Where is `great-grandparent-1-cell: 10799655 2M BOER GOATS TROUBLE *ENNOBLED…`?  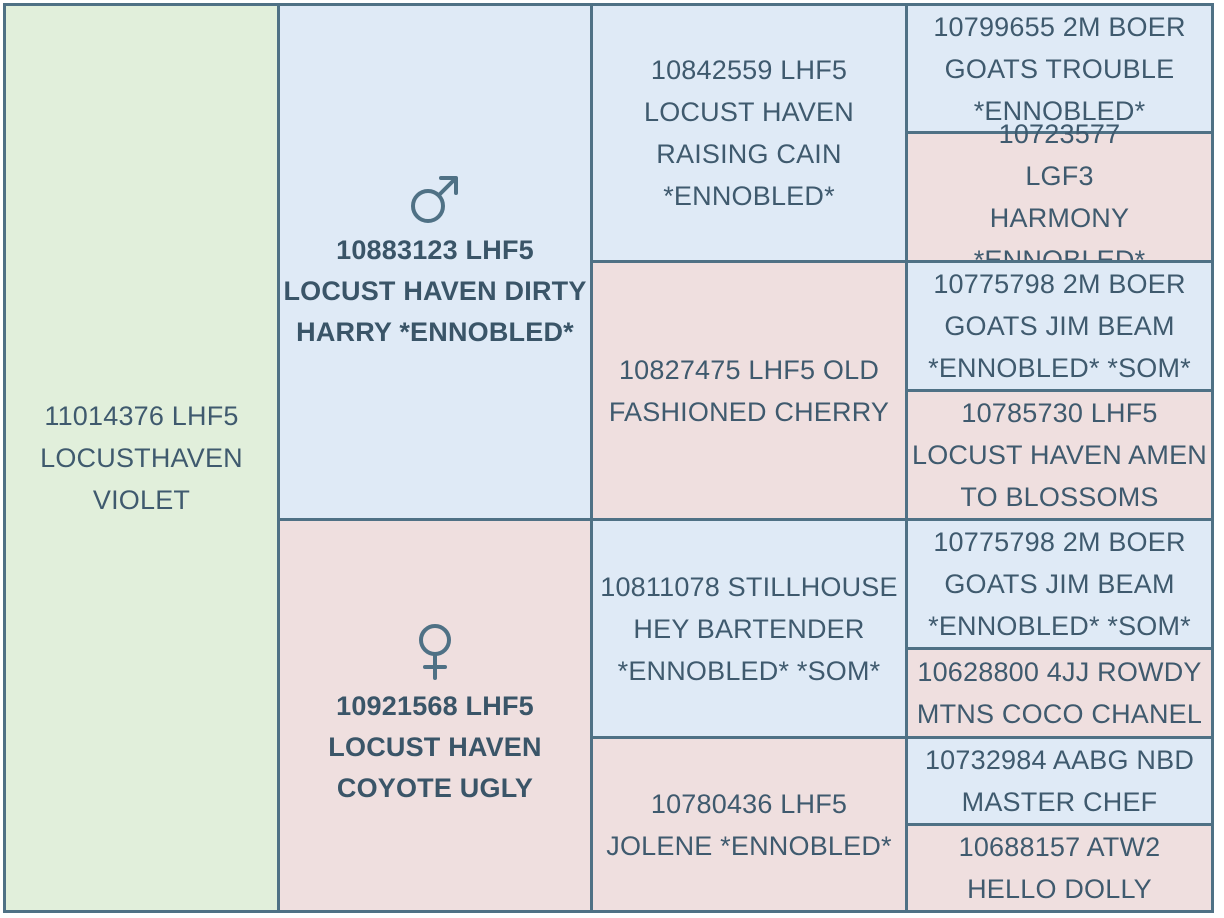 great-grandparent-1-cell: 10799655 2M BOER GOATS TROUBLE *ENNOBLED… is located at coordinates (1059, 68).